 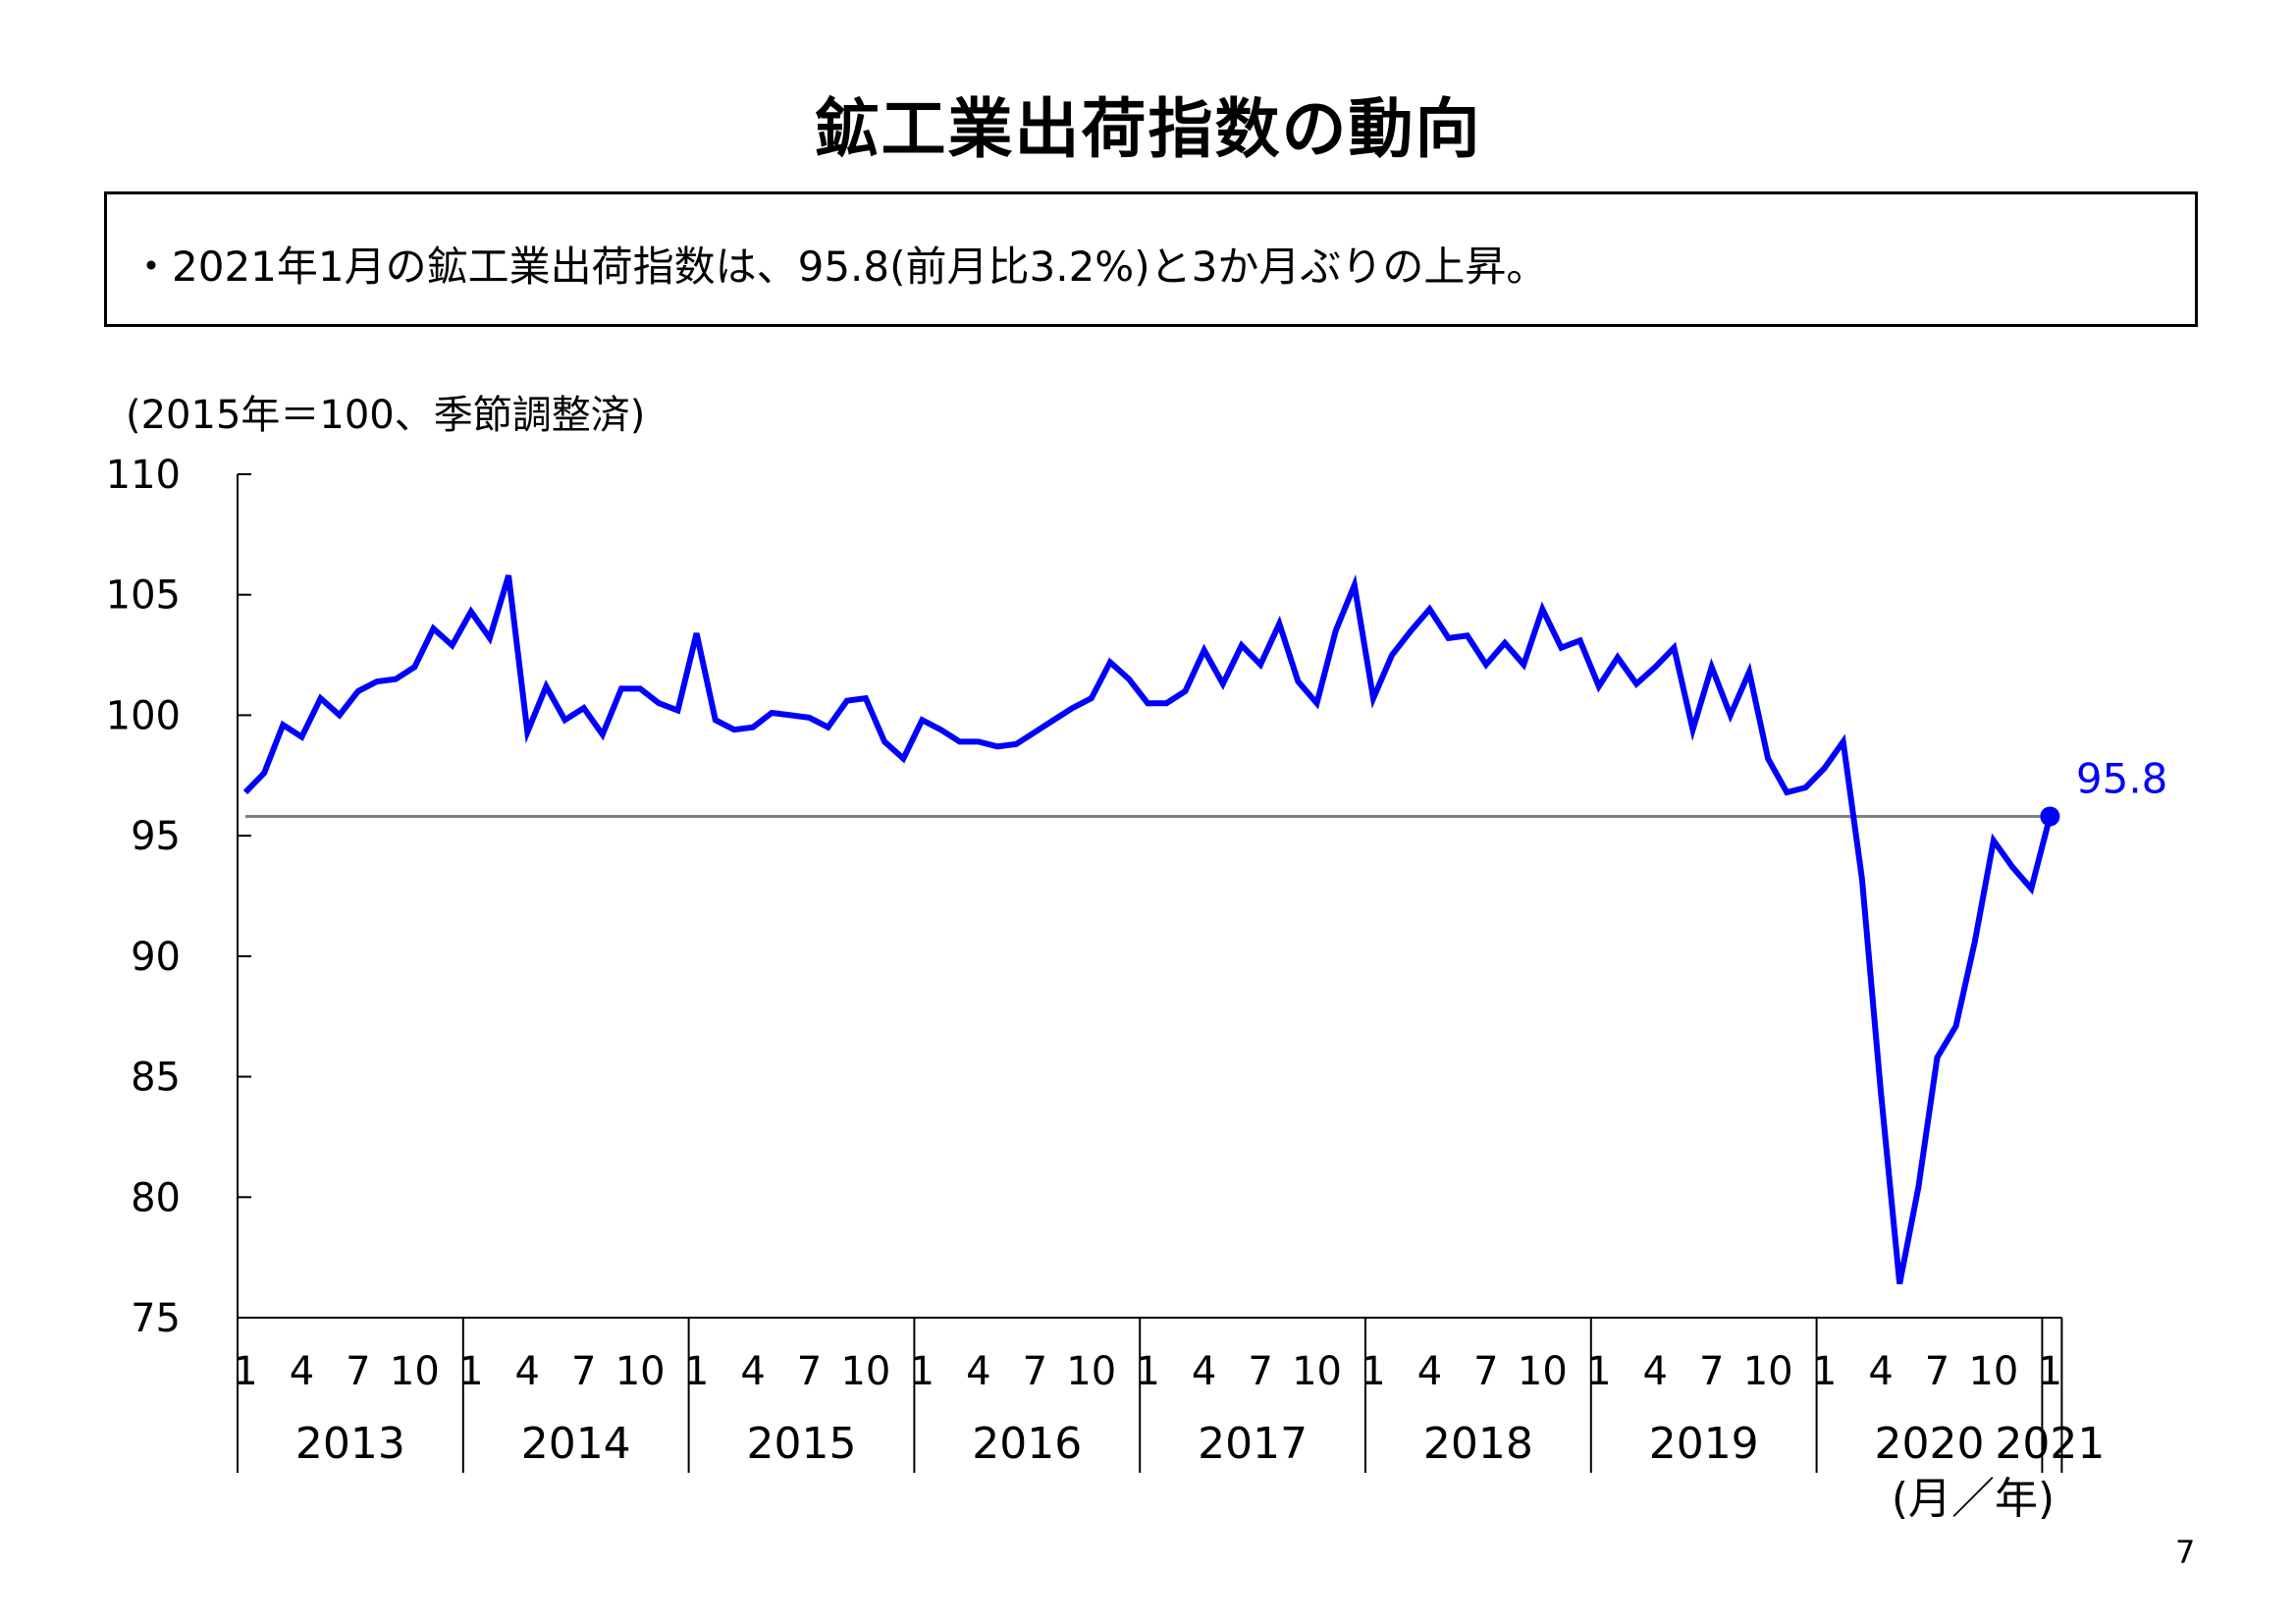 What do you see at coordinates (156, 1318) in the screenshot?
I see `y-tick-label: 75` at bounding box center [156, 1318].